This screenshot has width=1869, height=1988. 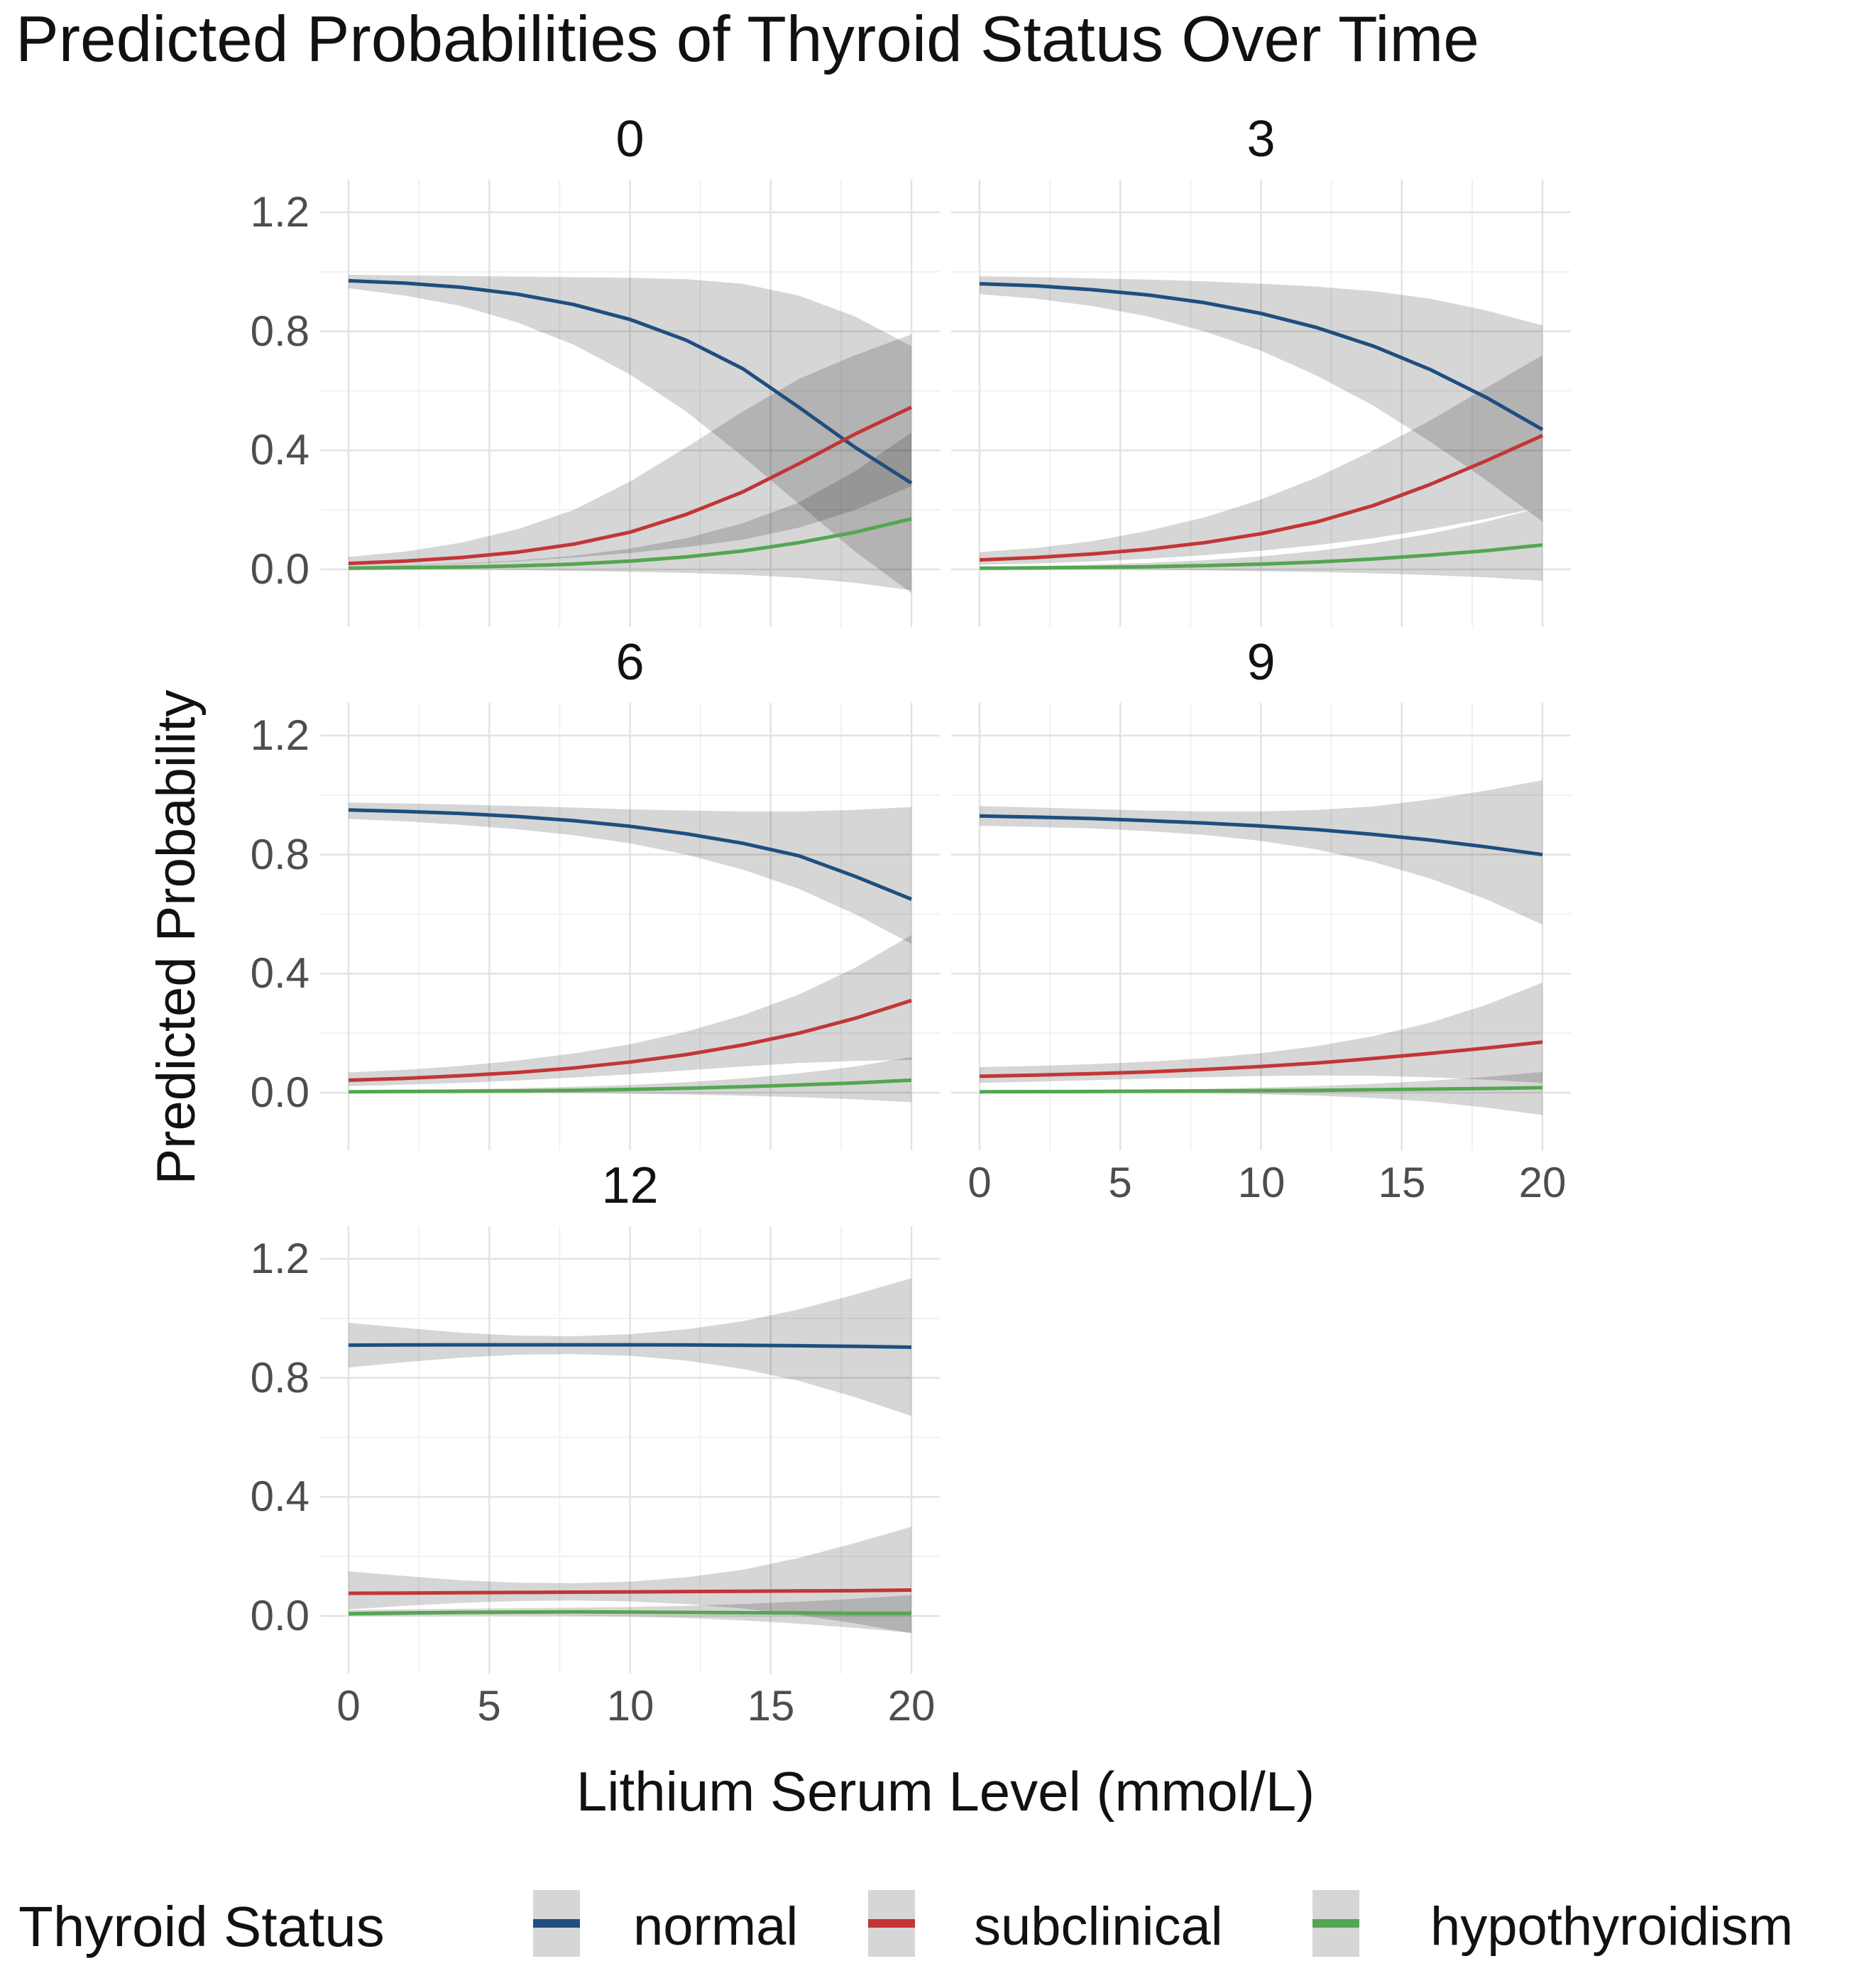 I want to click on x-axis-title: Lithium Serum Level (mmol/L), so click(x=945, y=1791).